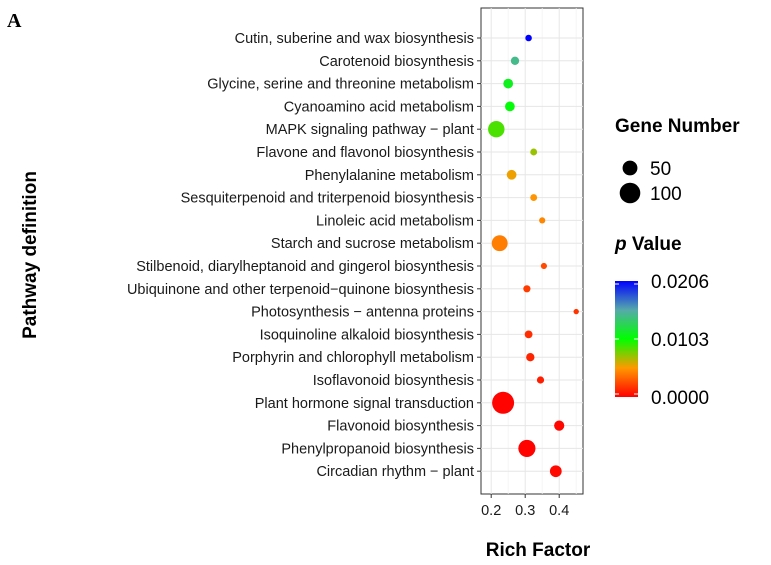  I want to click on size-legend-label: 50, so click(660, 169).